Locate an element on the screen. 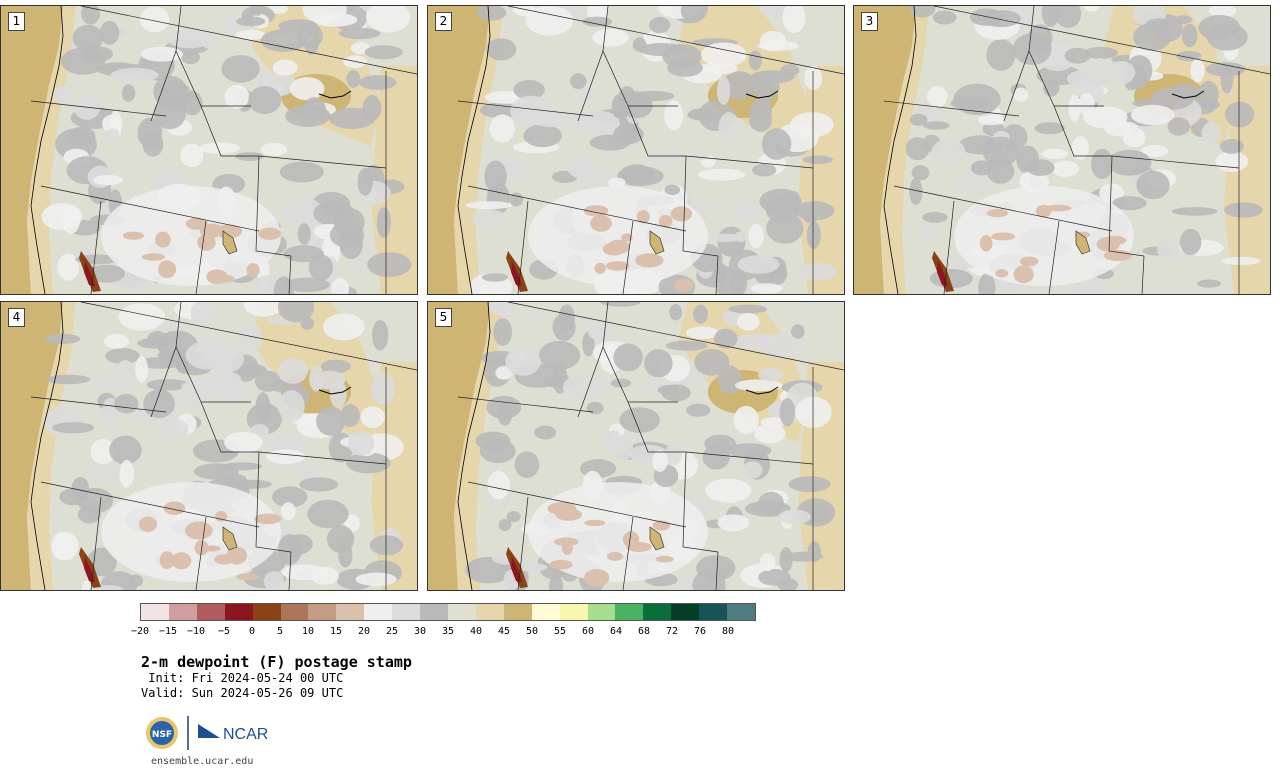 This screenshot has height=773, width=1280. ncar-logo-icon is located at coordinates (209, 731).